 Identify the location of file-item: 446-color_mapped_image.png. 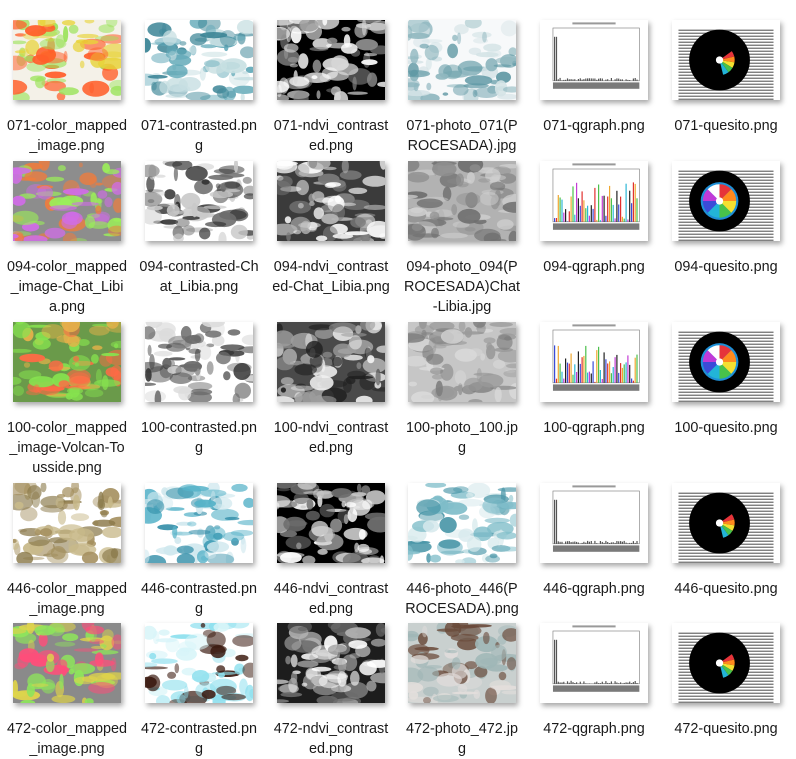
(67, 546).